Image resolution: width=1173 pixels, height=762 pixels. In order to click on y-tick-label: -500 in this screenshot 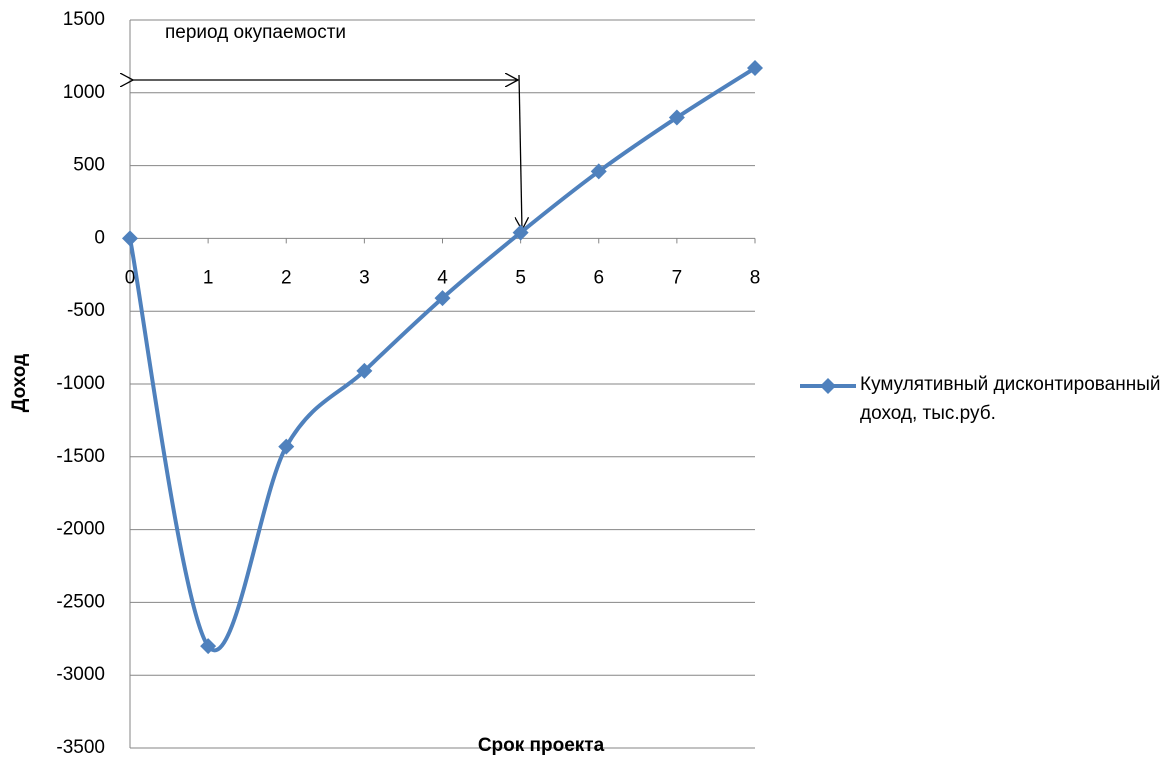, I will do `click(86, 310)`.